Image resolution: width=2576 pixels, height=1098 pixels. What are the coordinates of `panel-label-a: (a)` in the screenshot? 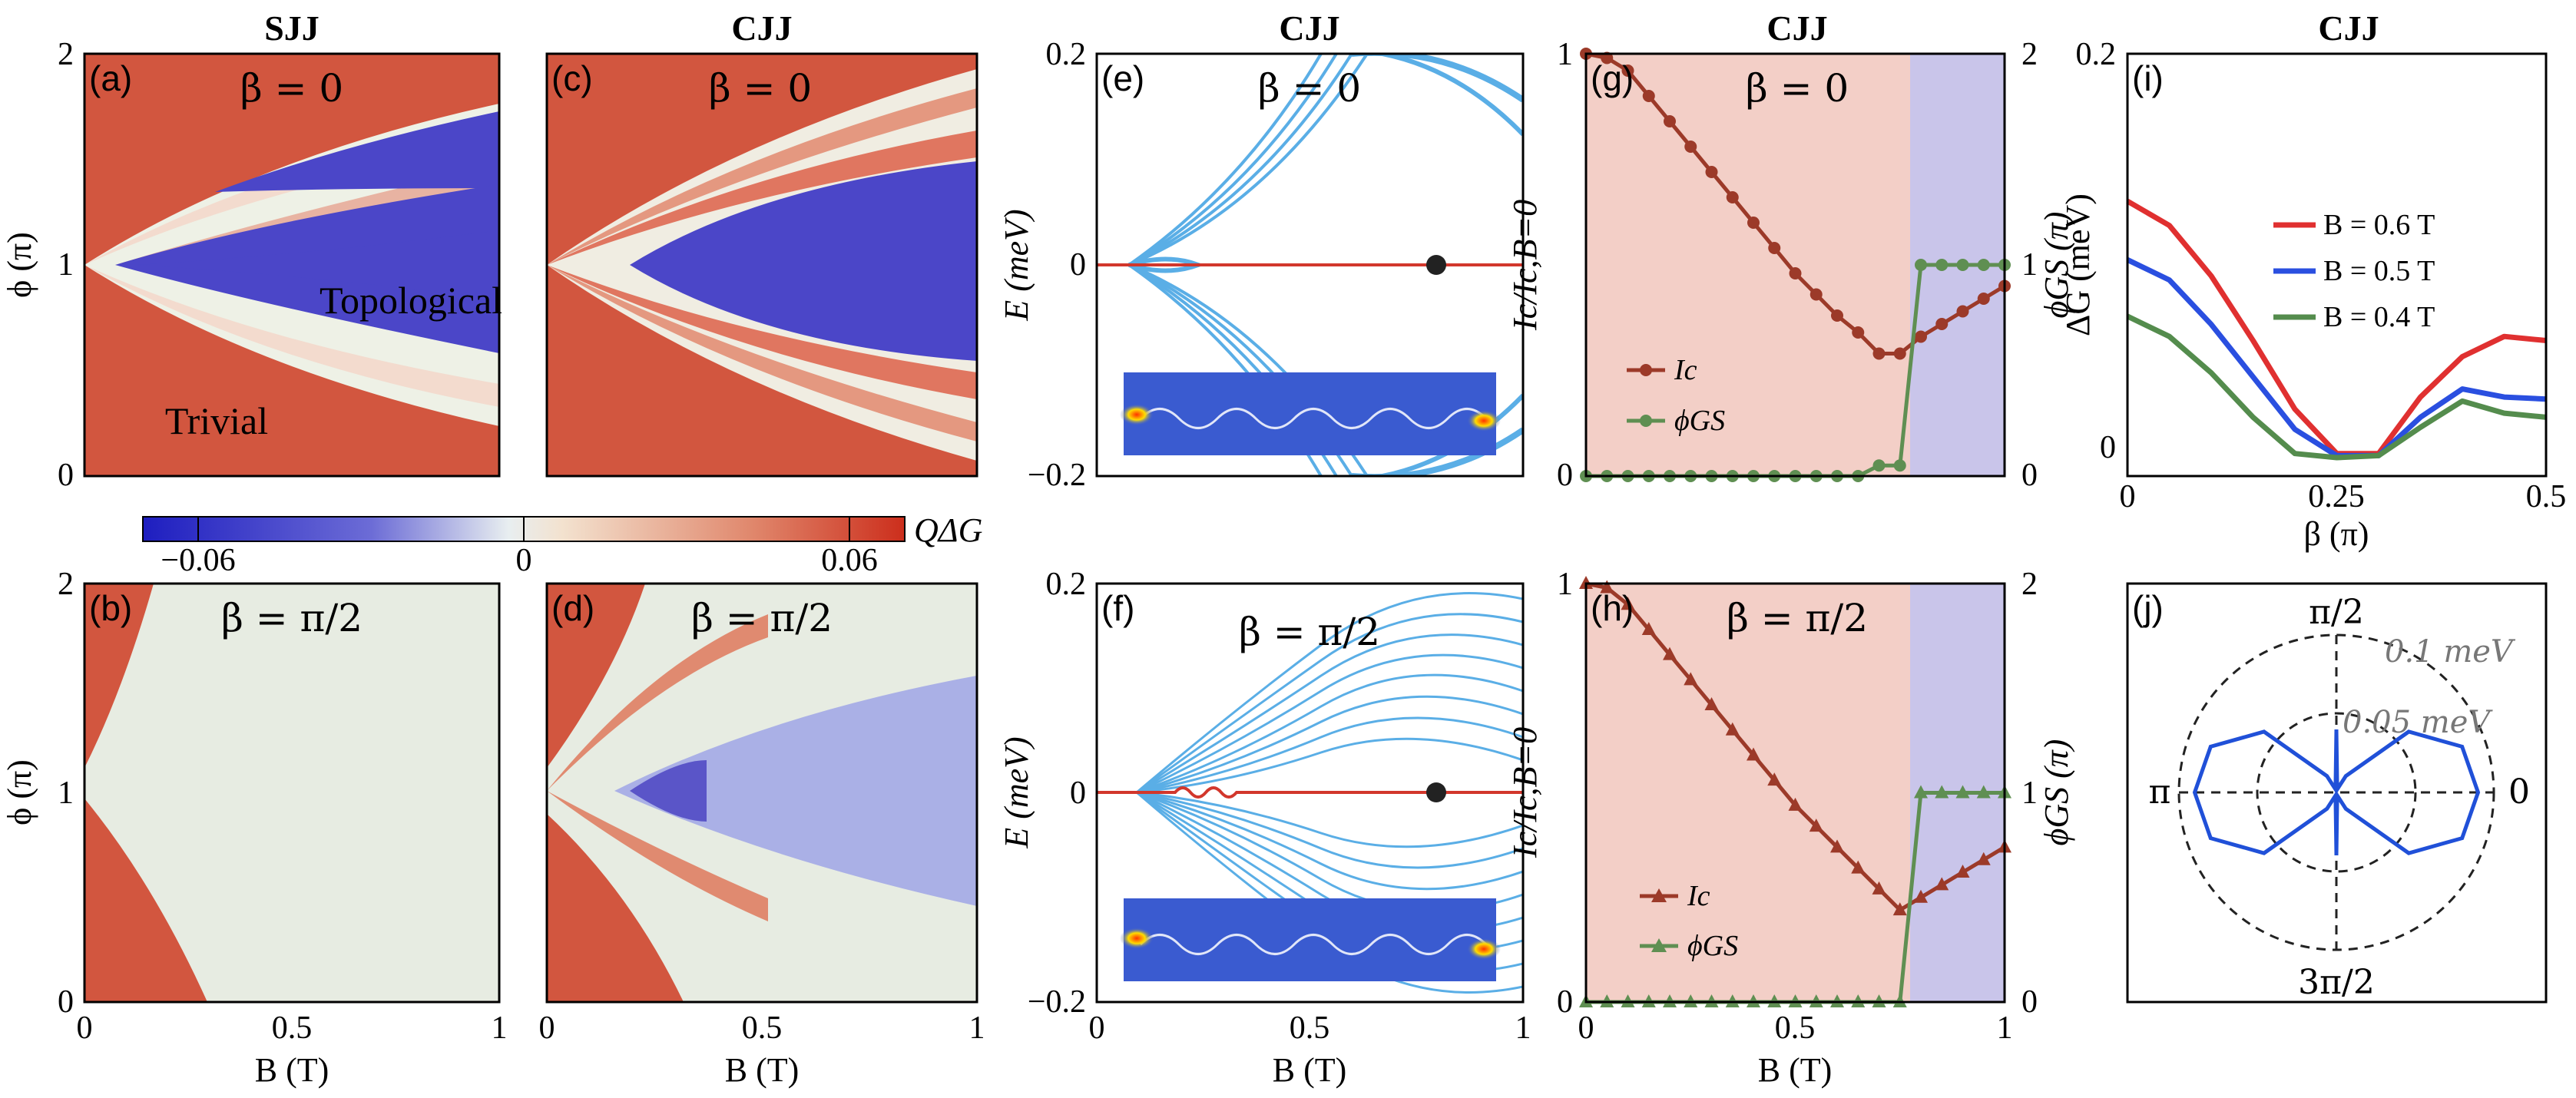 It's located at (110, 78).